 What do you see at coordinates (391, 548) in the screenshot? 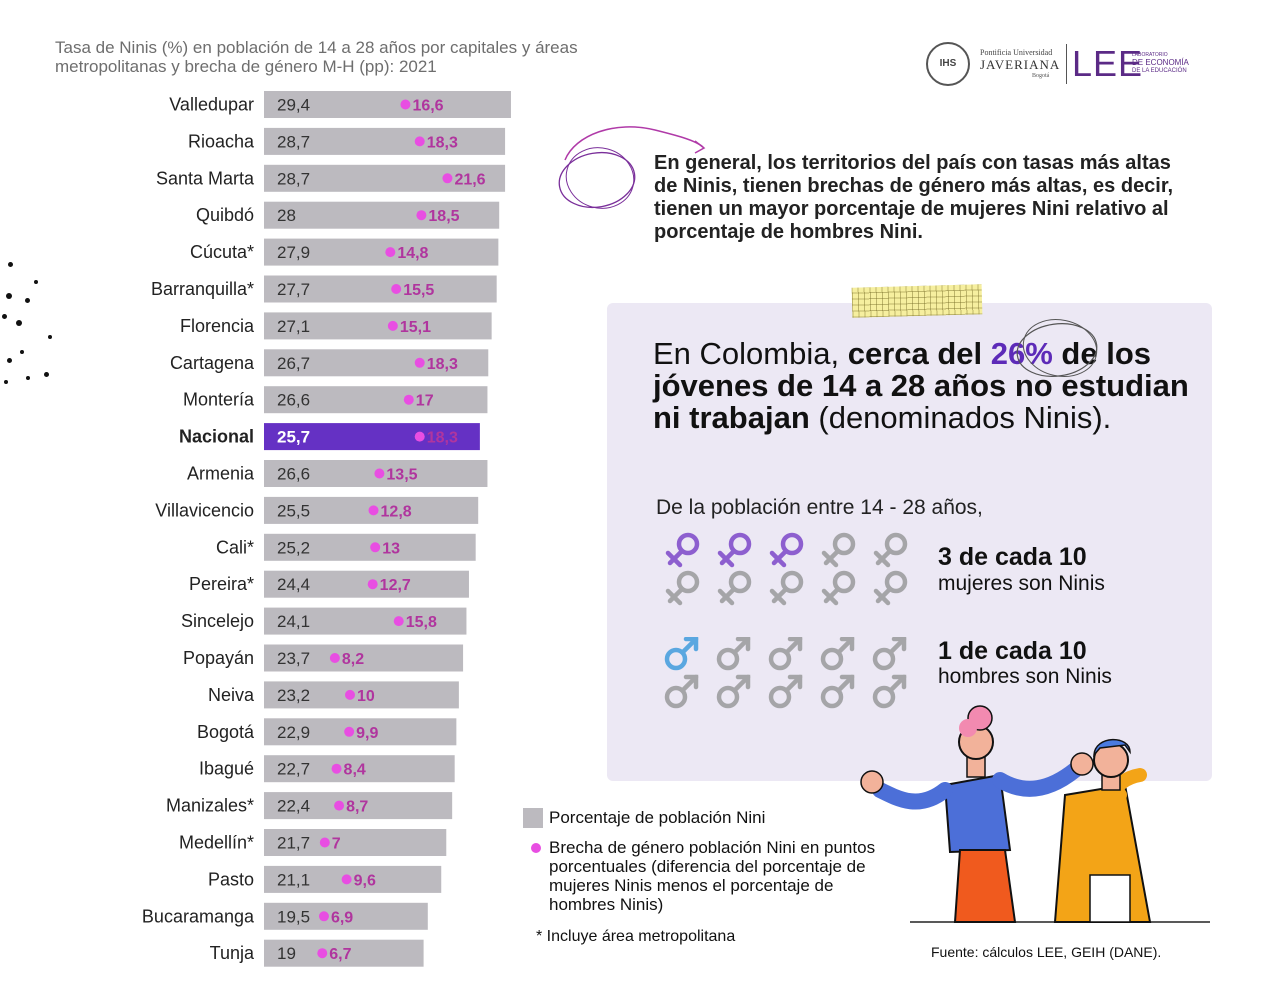
I see `gap-value-label: 13` at bounding box center [391, 548].